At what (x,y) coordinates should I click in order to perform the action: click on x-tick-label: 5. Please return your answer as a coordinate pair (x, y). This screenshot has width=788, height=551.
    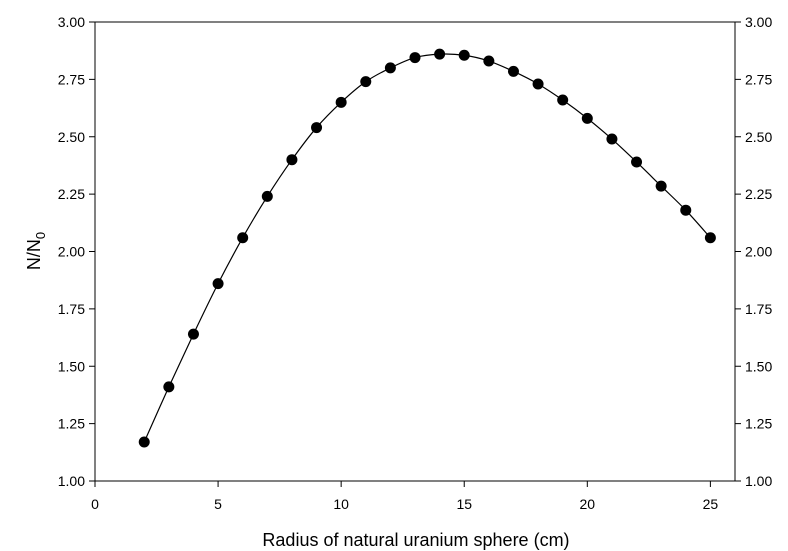
    Looking at the image, I should click on (218, 504).